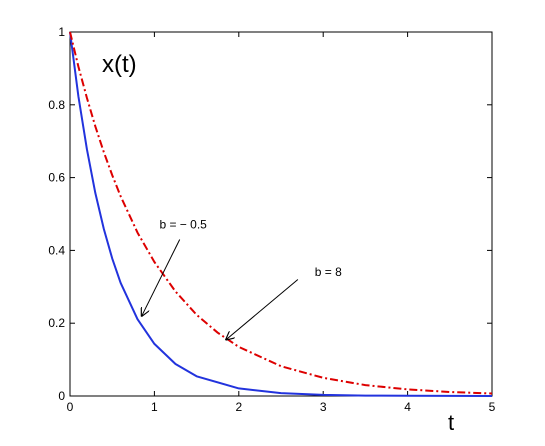 The width and height of the screenshot is (545, 446). I want to click on y-tick-label: 0.6, so click(56, 178).